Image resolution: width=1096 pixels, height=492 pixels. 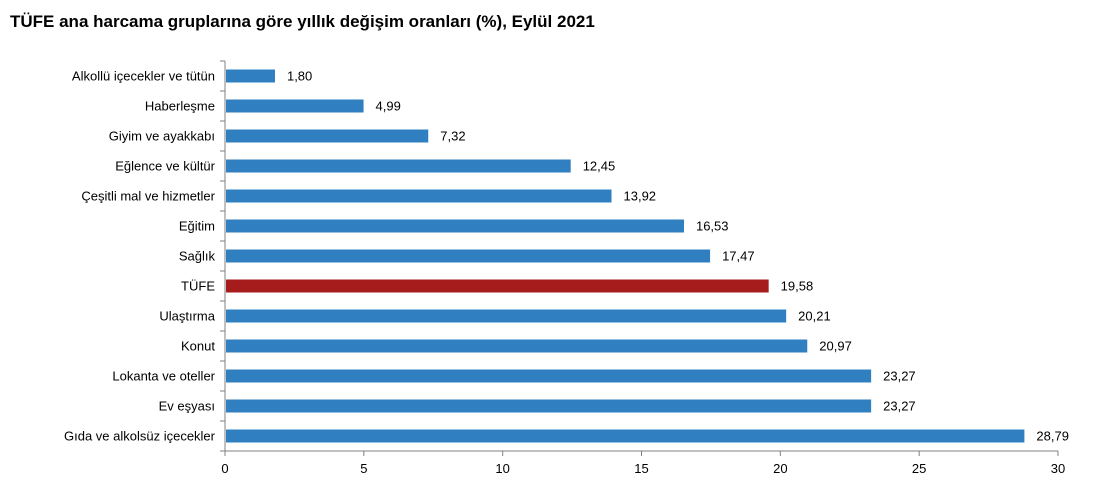 I want to click on value-label: 7,32, so click(x=452, y=136).